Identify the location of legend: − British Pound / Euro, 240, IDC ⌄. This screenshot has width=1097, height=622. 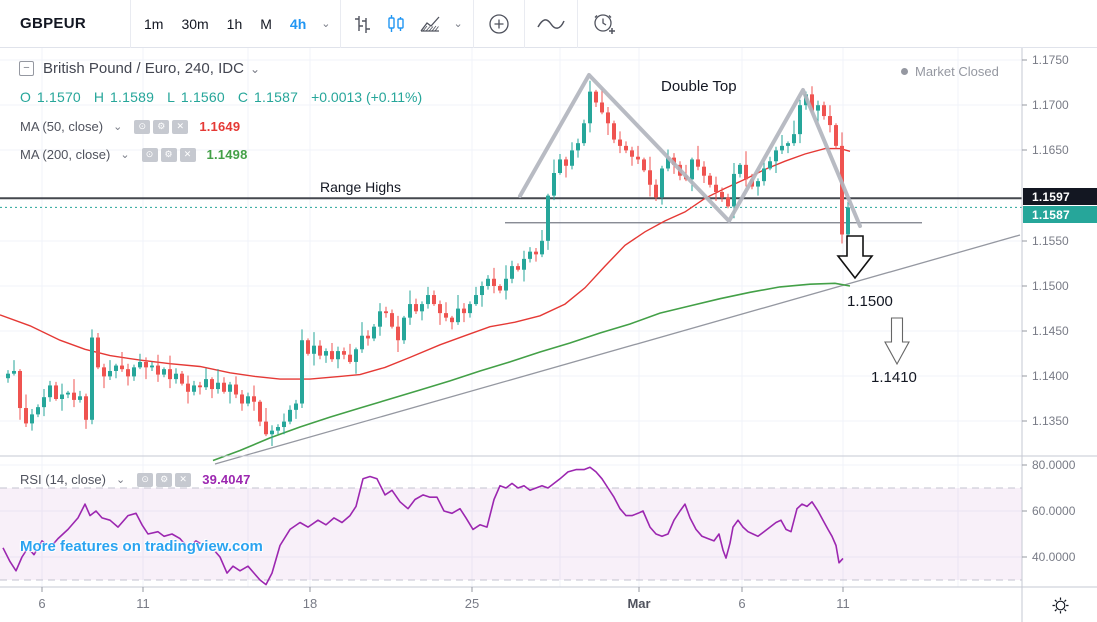
(142, 68).